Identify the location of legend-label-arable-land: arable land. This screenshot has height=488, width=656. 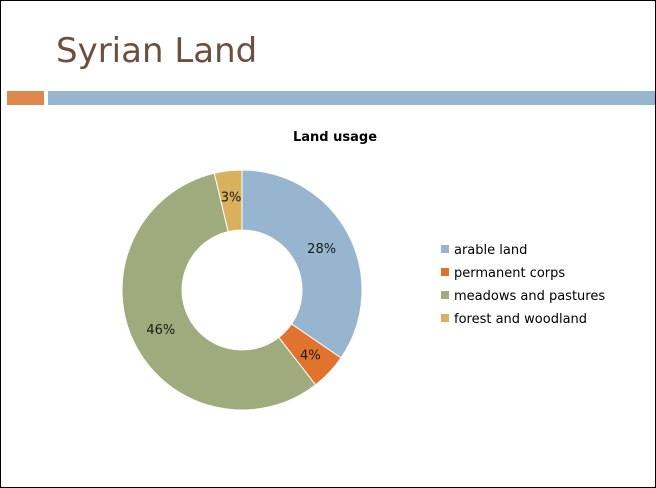
(490, 250).